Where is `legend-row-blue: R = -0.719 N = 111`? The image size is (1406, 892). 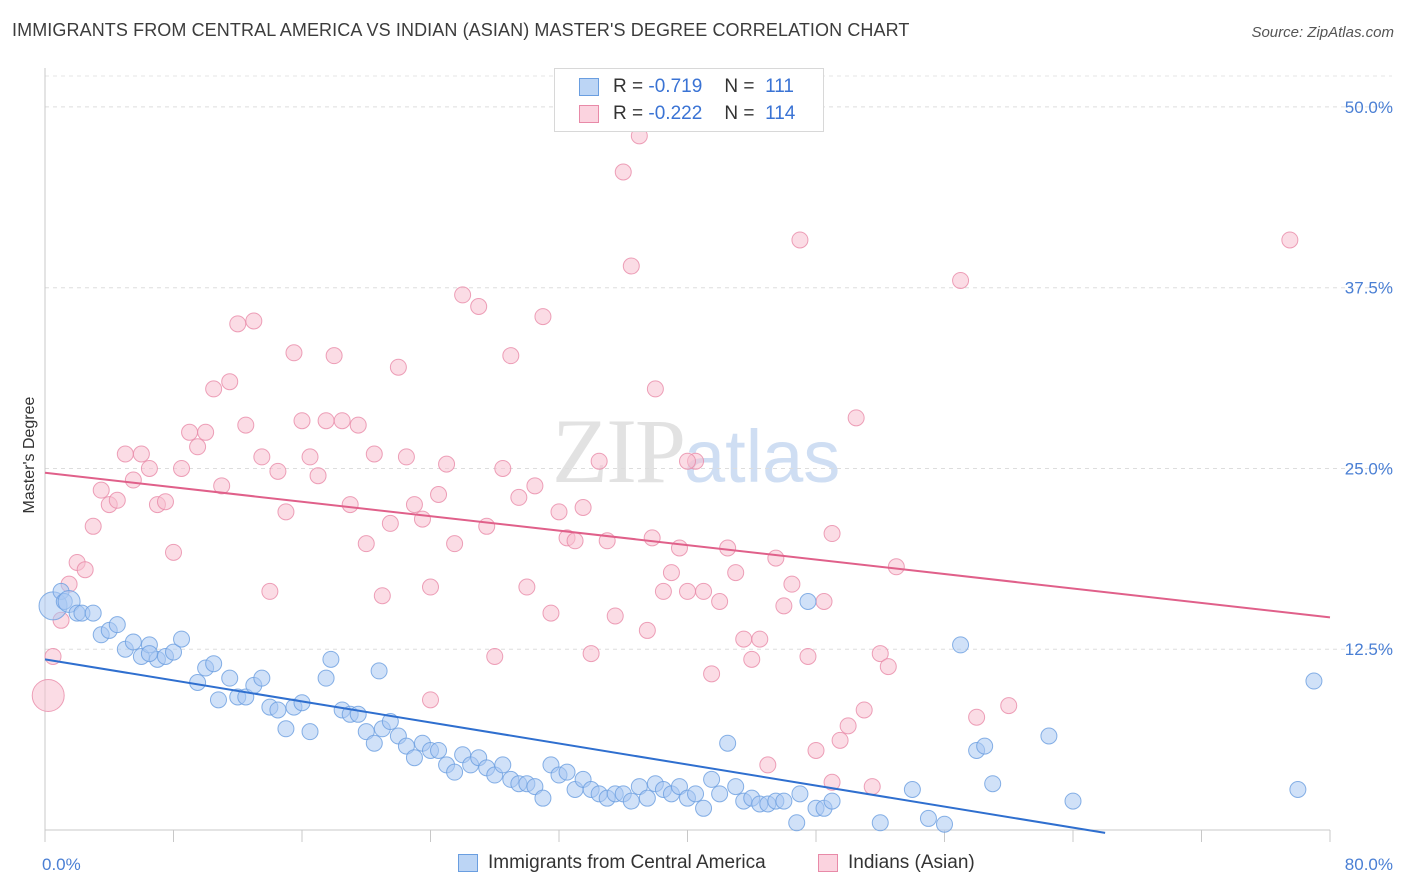
legend-row-blue: R = -0.719 N = 111 is located at coordinates (686, 87).